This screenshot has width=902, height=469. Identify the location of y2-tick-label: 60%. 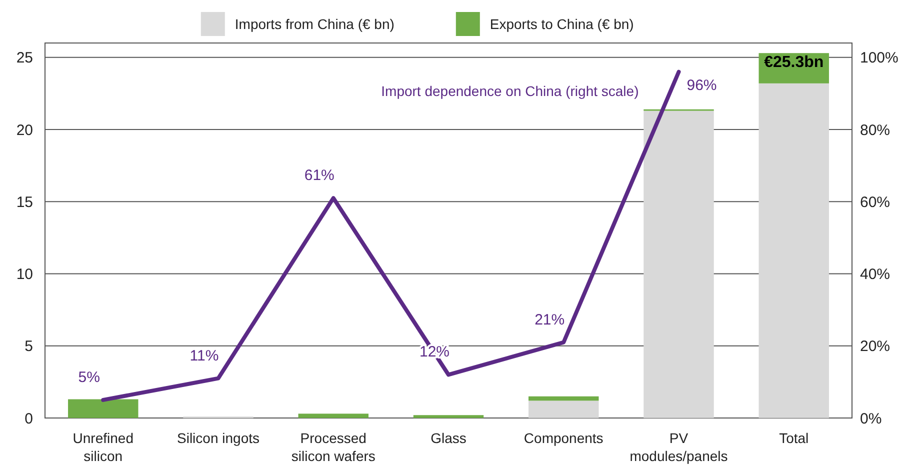
(875, 202).